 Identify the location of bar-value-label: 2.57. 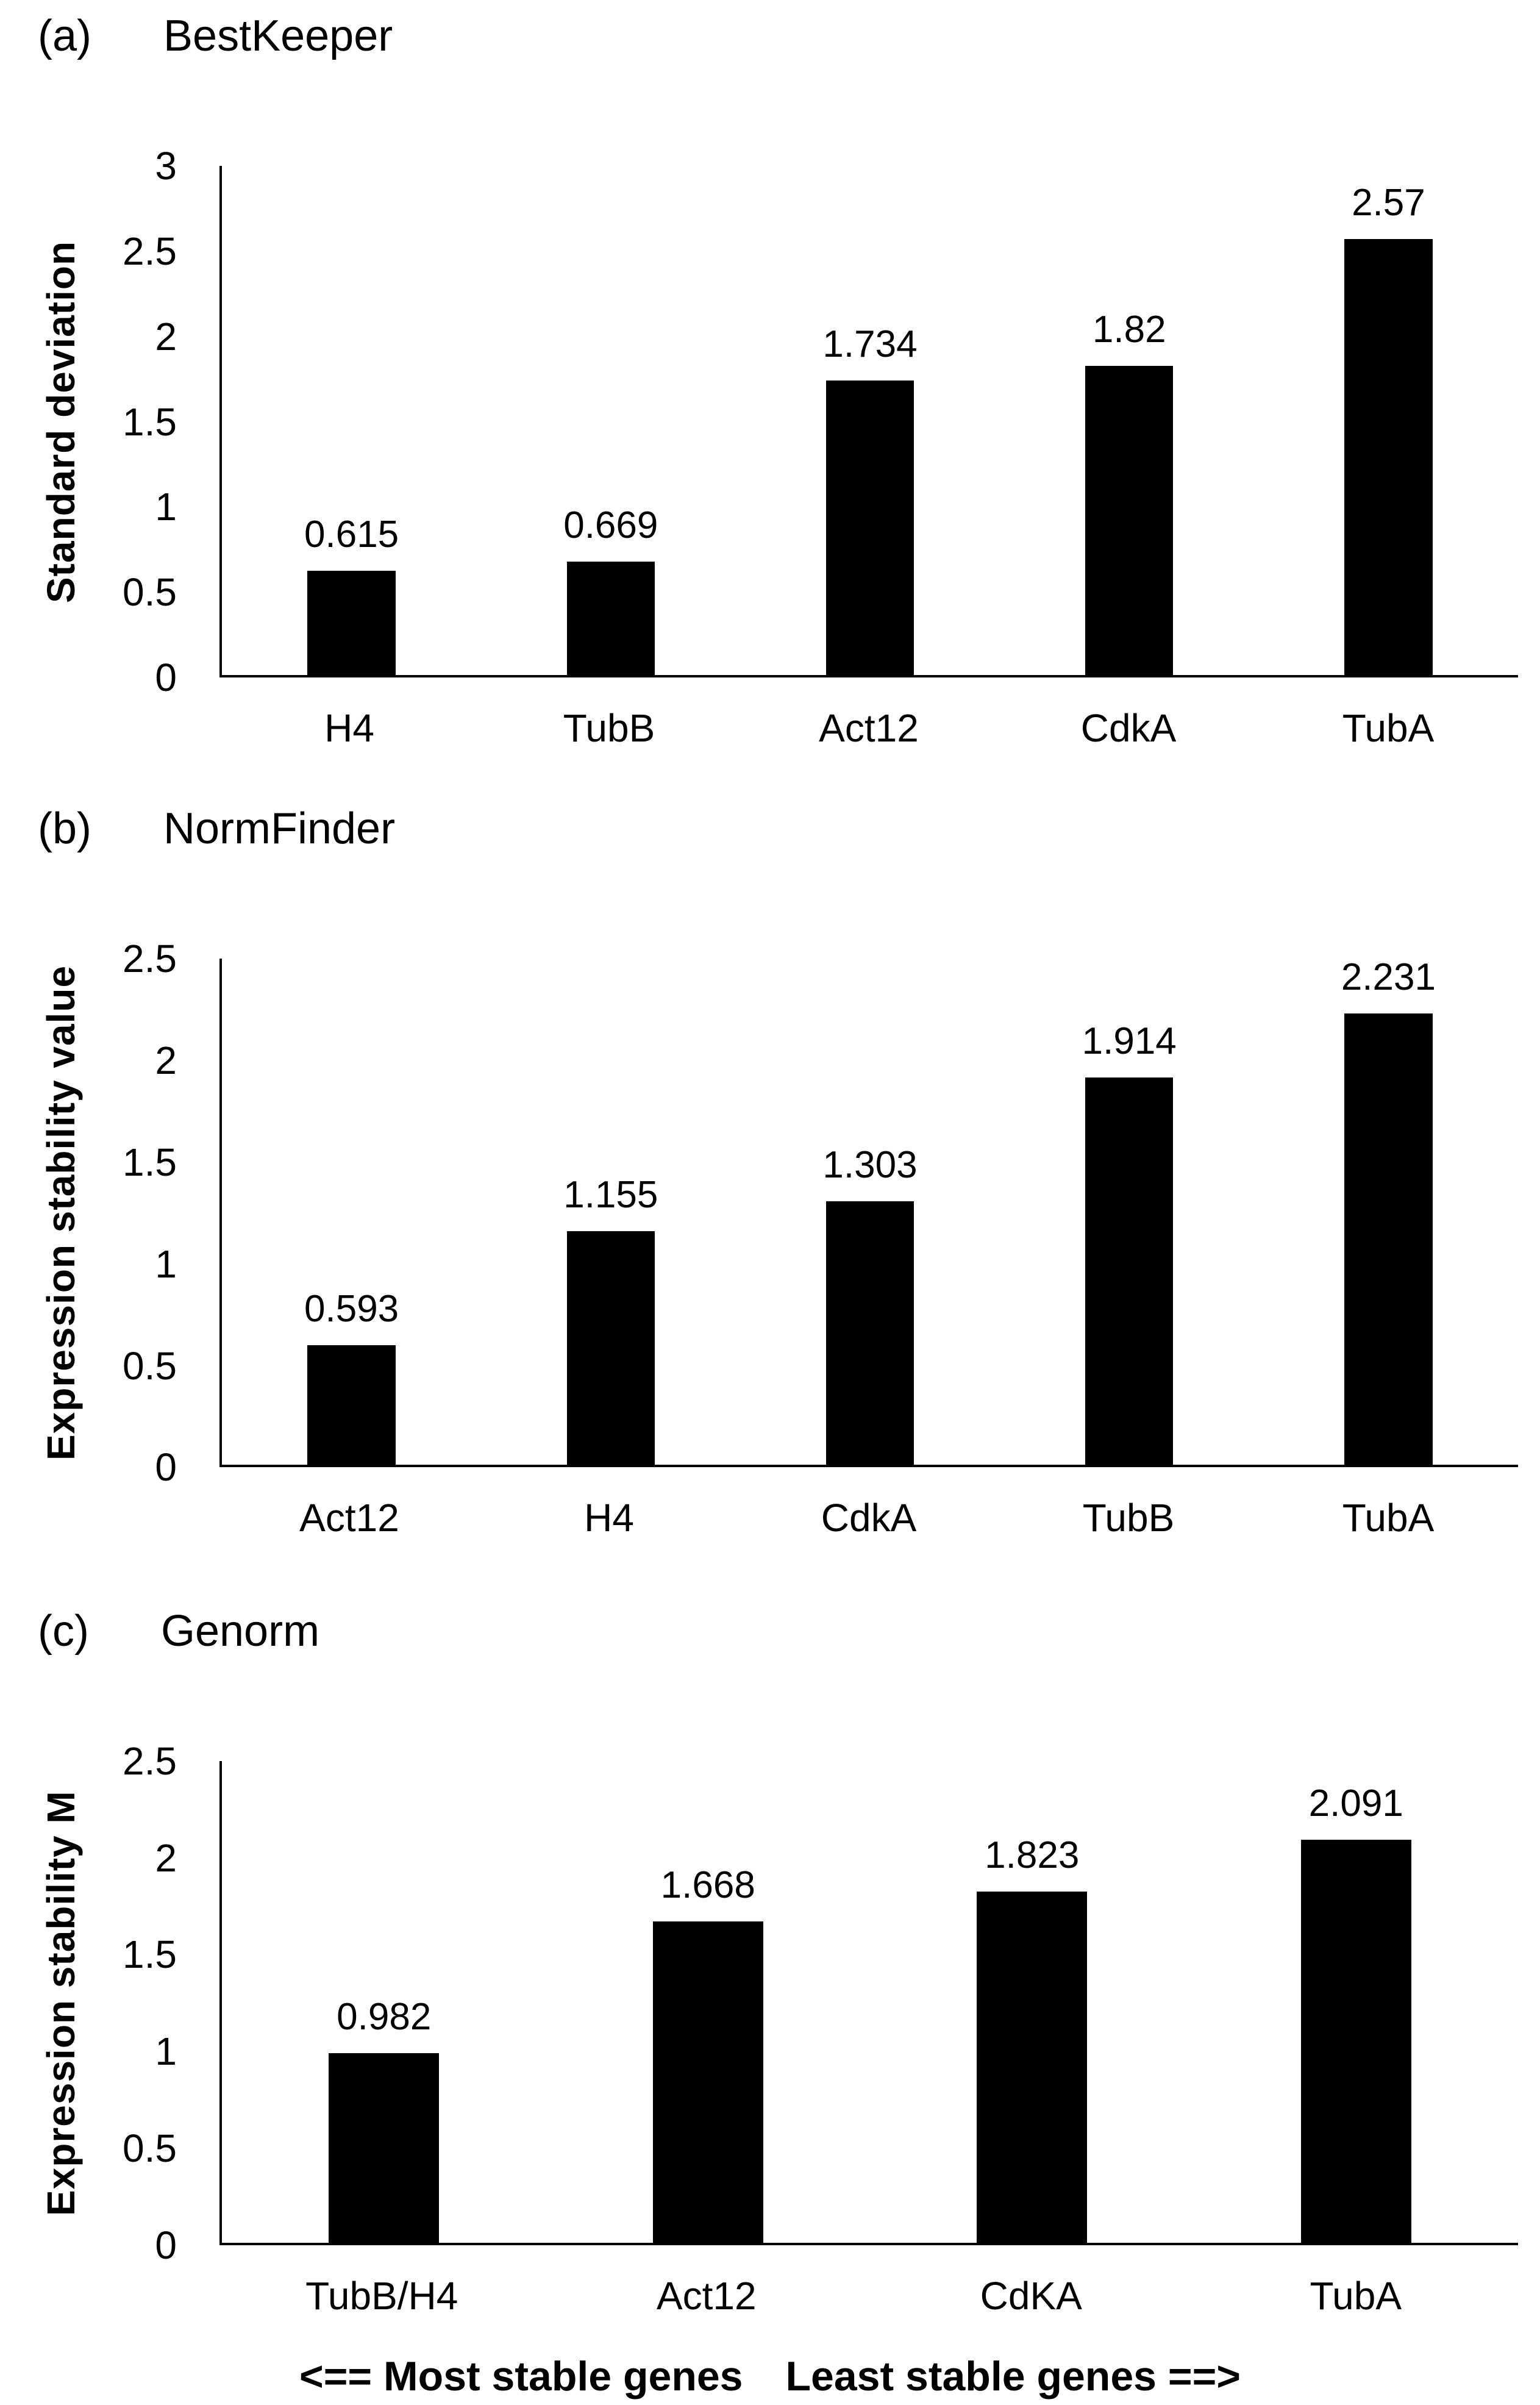
(1388, 203).